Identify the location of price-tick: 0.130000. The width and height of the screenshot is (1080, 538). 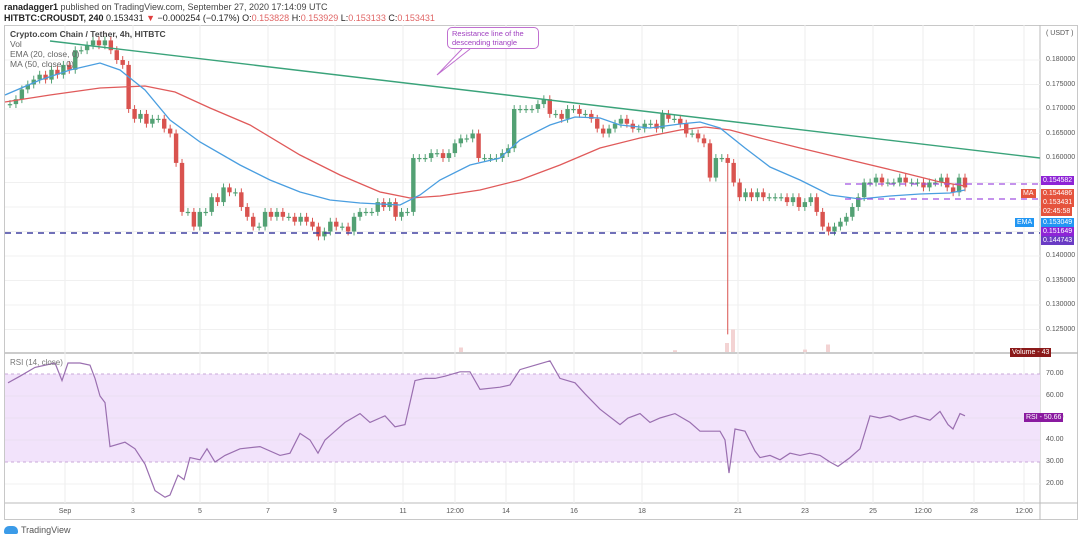
(1061, 304).